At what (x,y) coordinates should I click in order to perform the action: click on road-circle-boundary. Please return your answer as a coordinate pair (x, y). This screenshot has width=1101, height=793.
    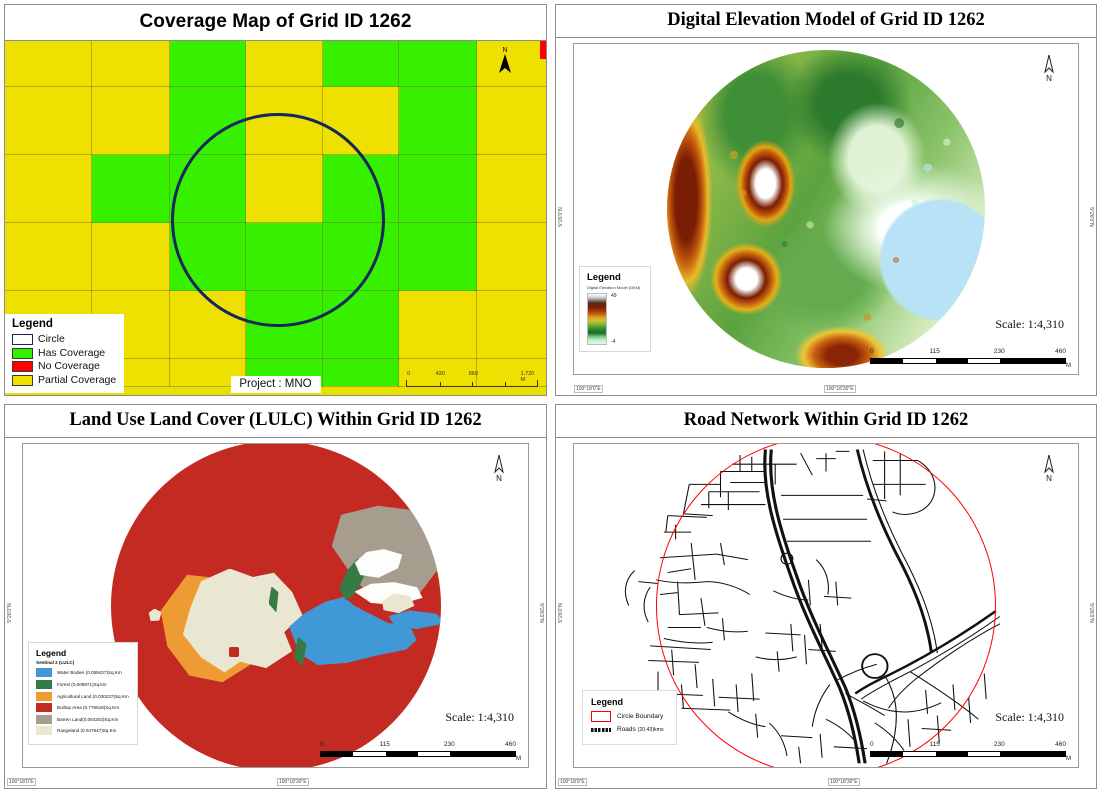
    Looking at the image, I should click on (826, 605).